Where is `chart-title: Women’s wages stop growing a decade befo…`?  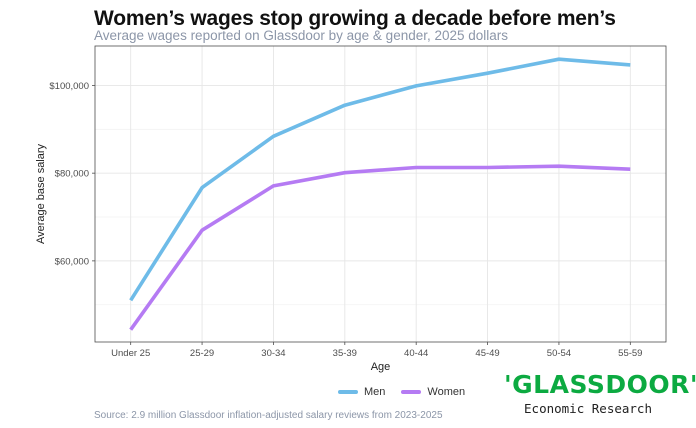
chart-title: Women’s wages stop growing a decade befo… is located at coordinates (355, 18).